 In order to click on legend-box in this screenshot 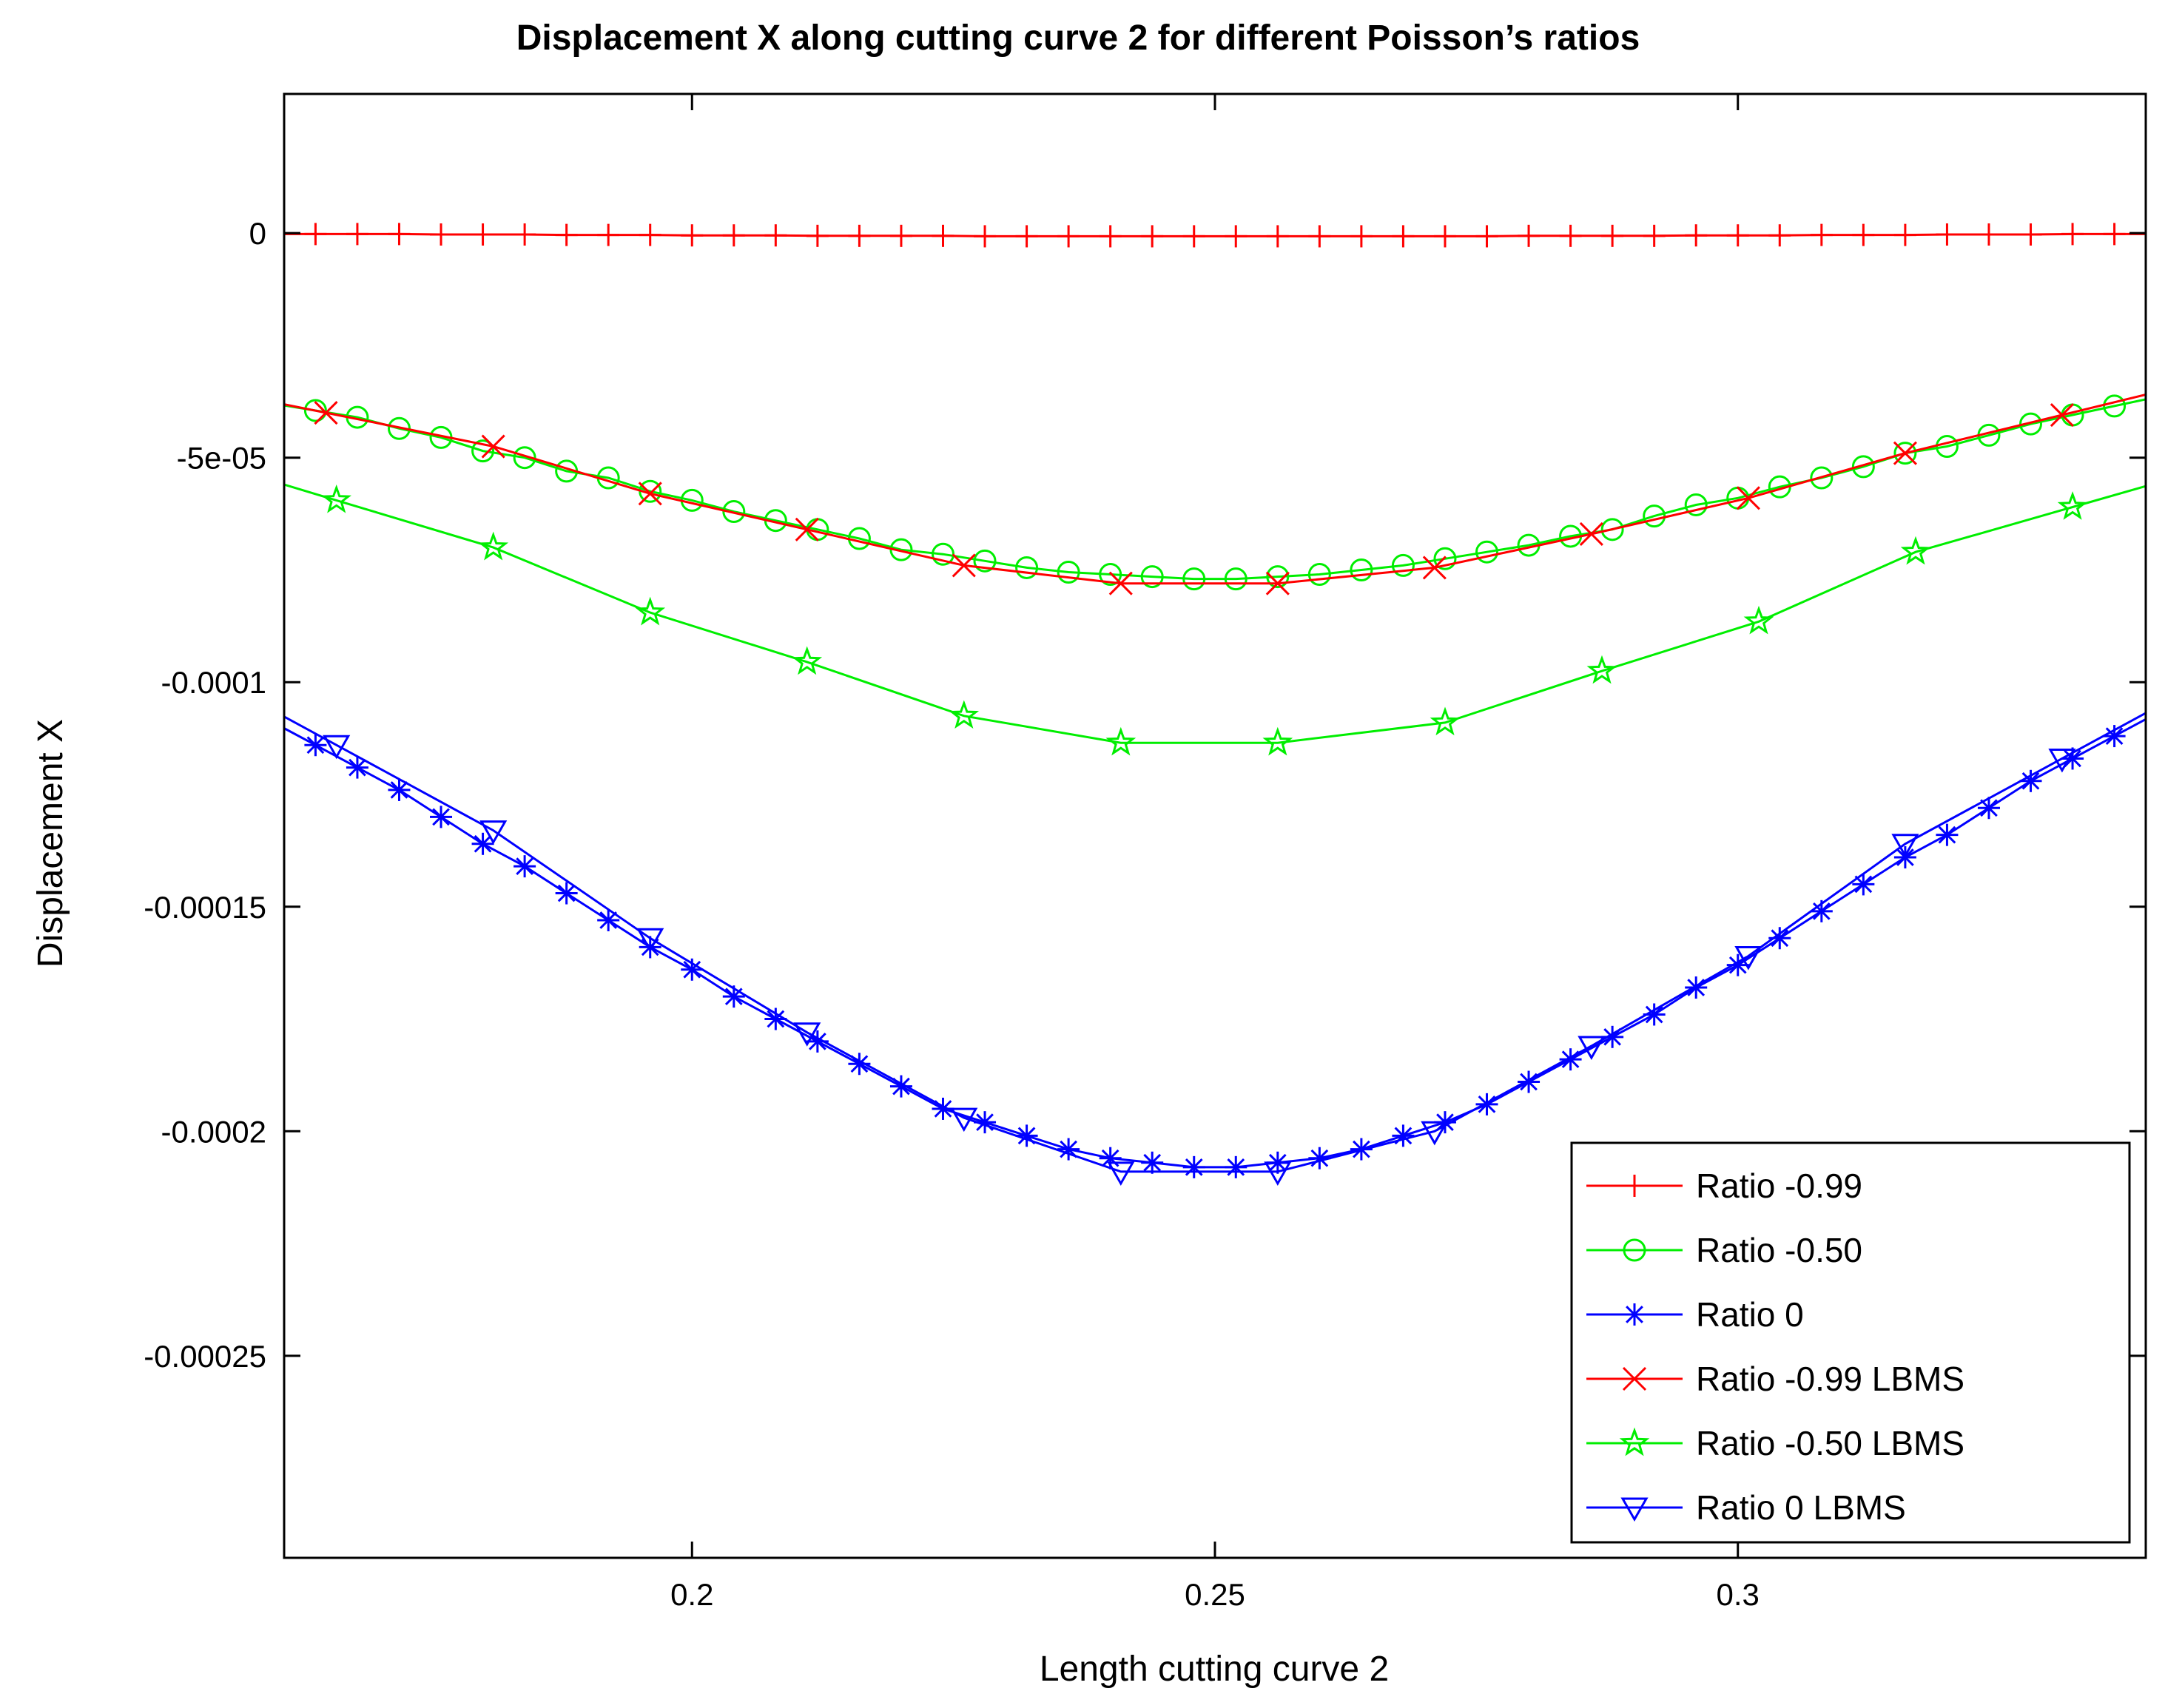, I will do `click(1850, 1342)`.